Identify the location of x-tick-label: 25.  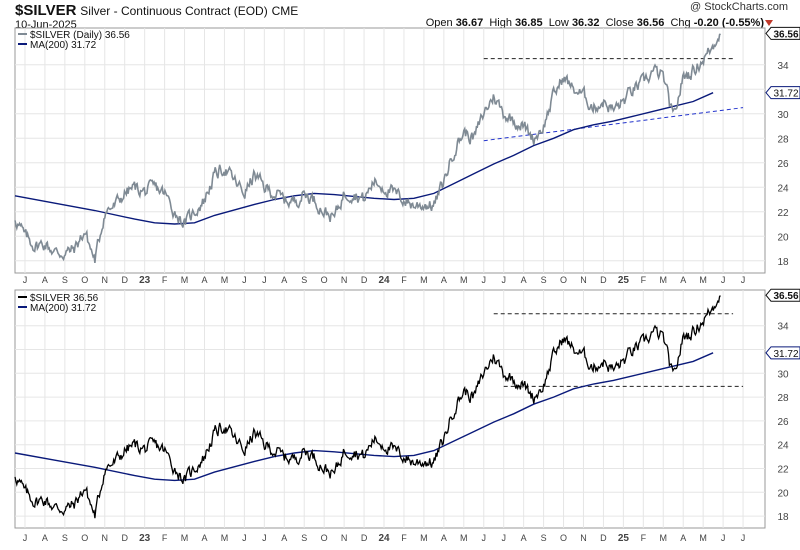
(624, 280).